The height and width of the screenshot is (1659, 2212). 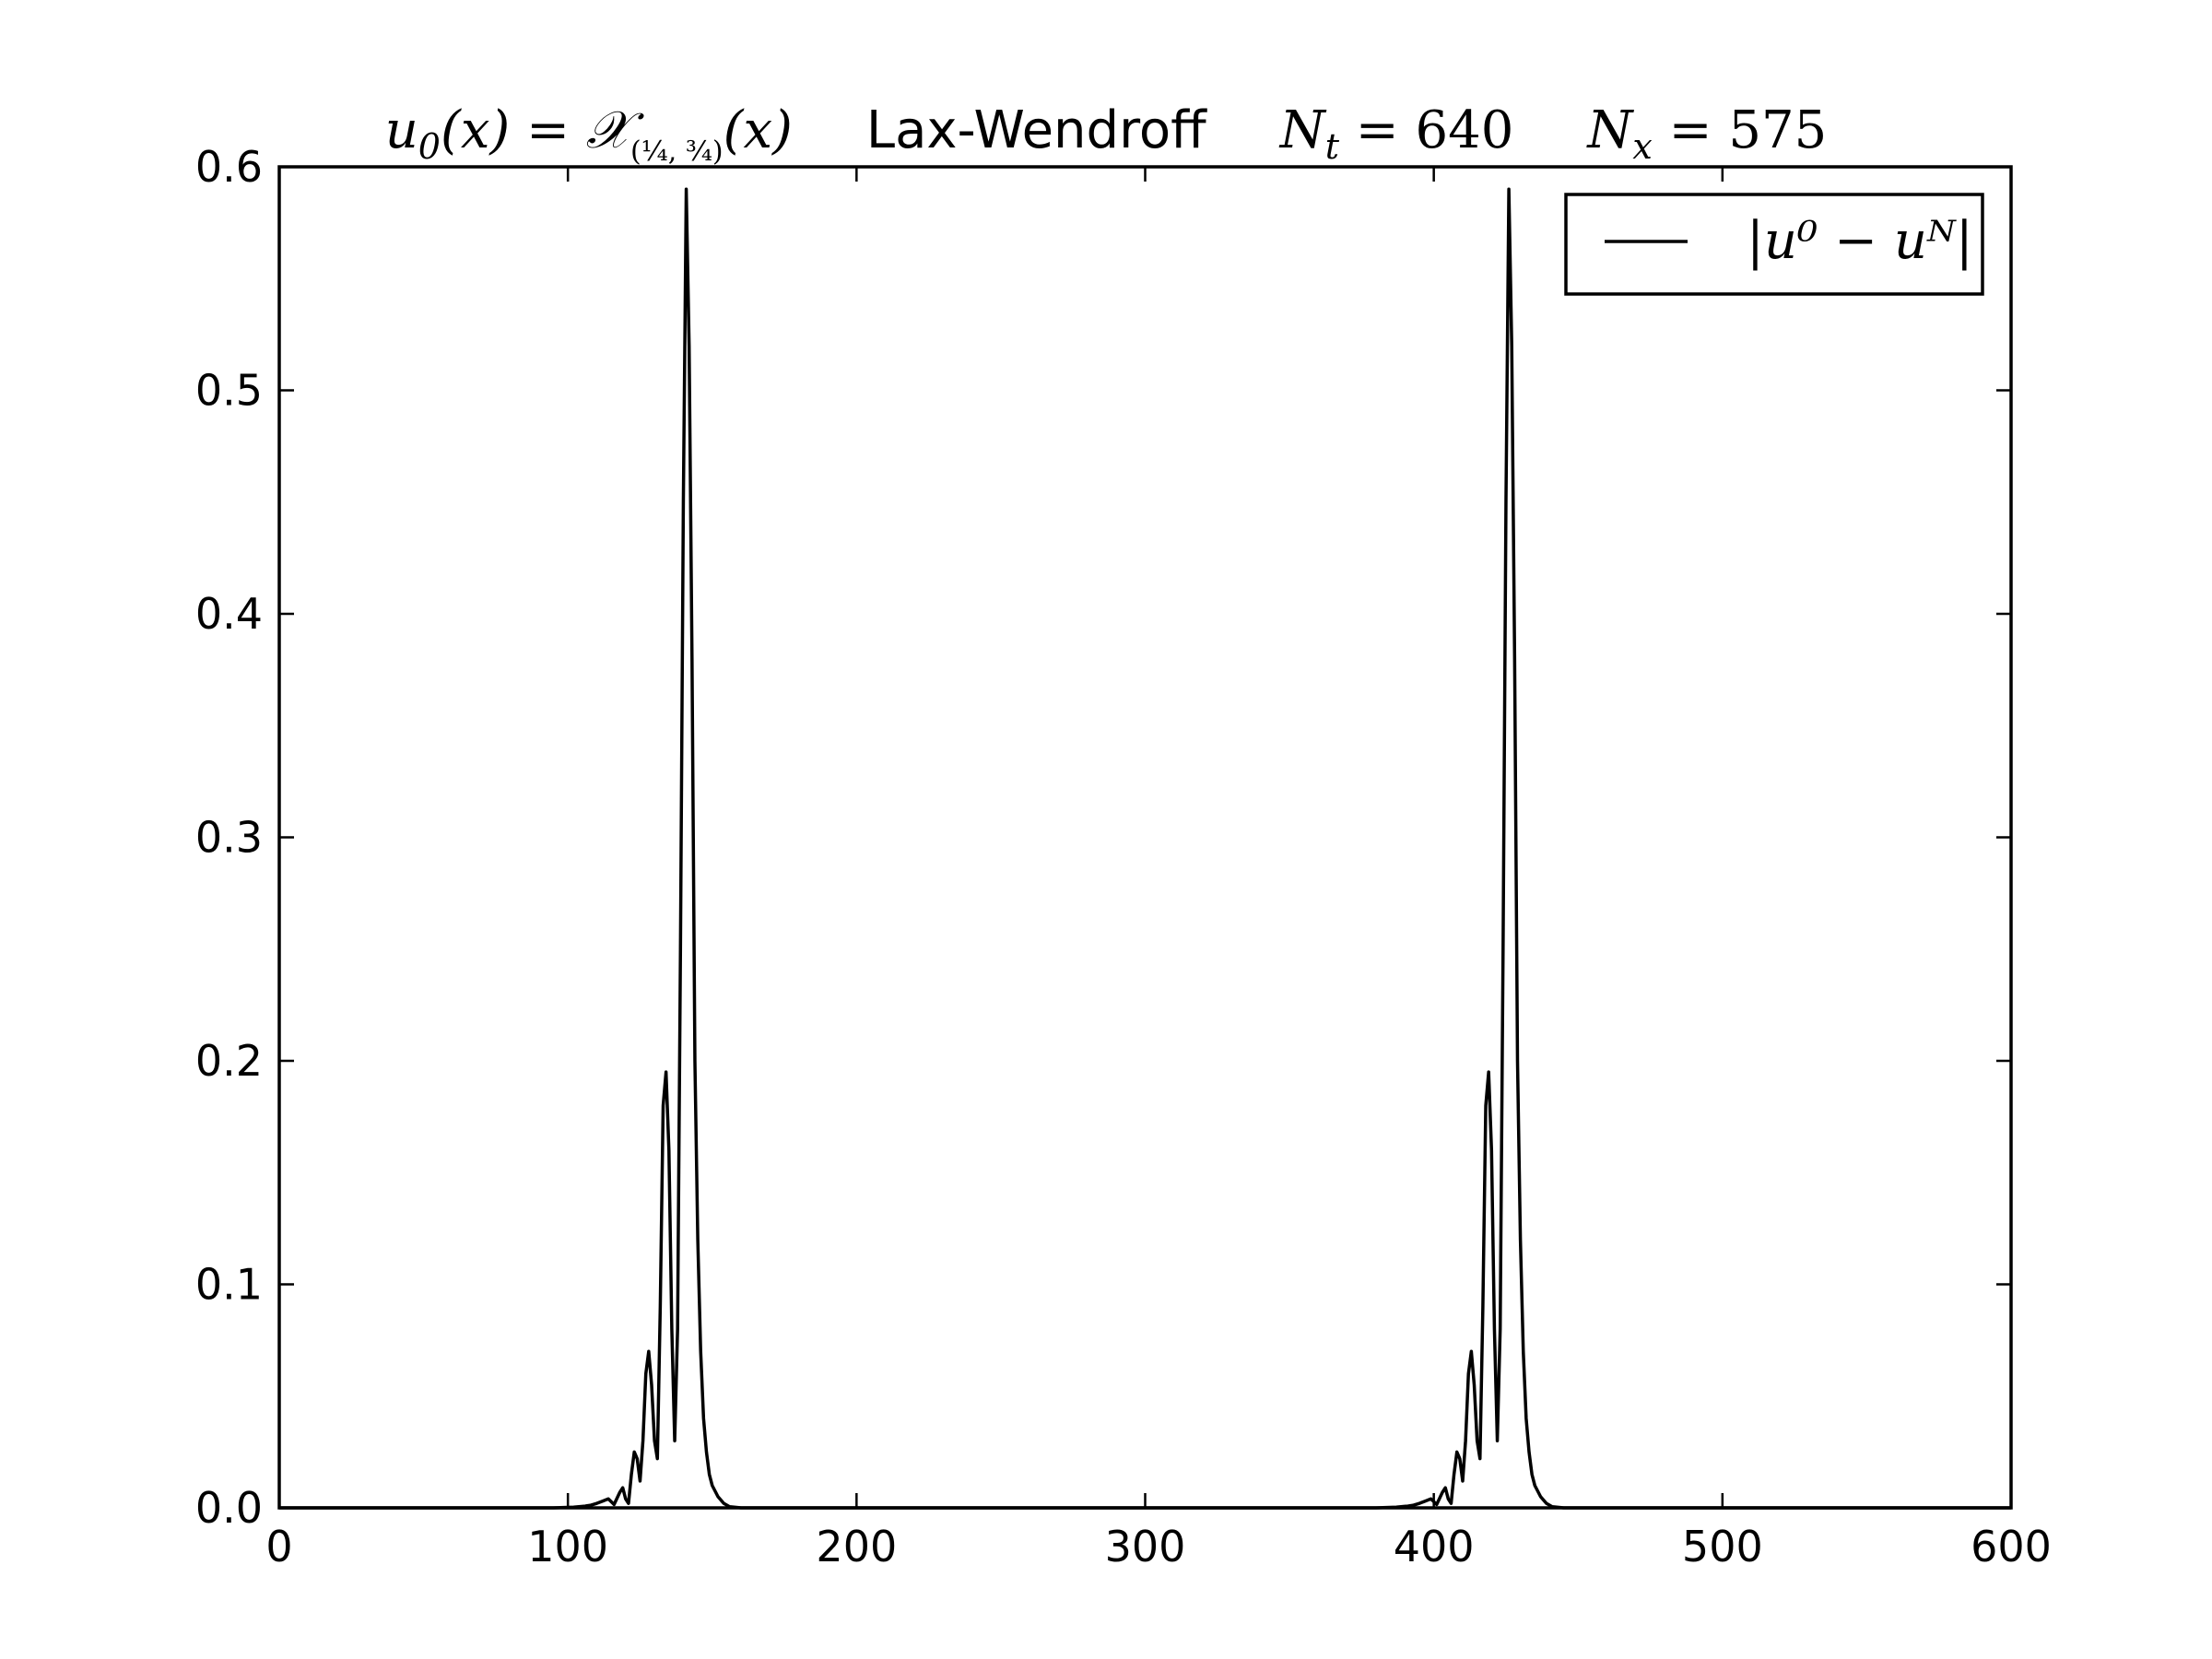 What do you see at coordinates (429, 146) in the screenshot?
I see `title-sub-0: 0` at bounding box center [429, 146].